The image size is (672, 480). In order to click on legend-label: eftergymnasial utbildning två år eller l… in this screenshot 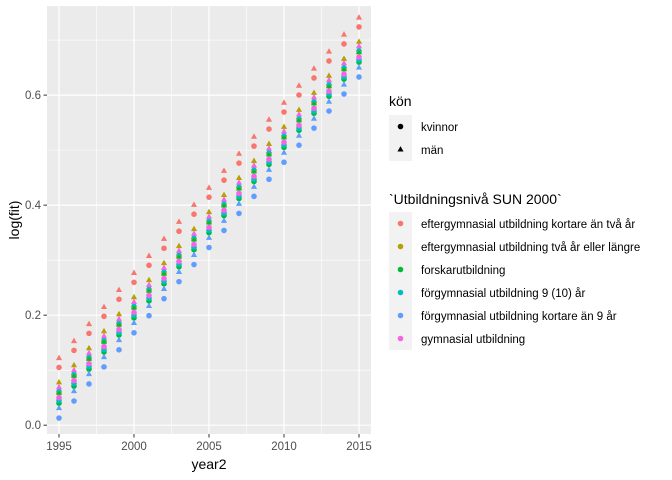, I will do `click(530, 248)`.